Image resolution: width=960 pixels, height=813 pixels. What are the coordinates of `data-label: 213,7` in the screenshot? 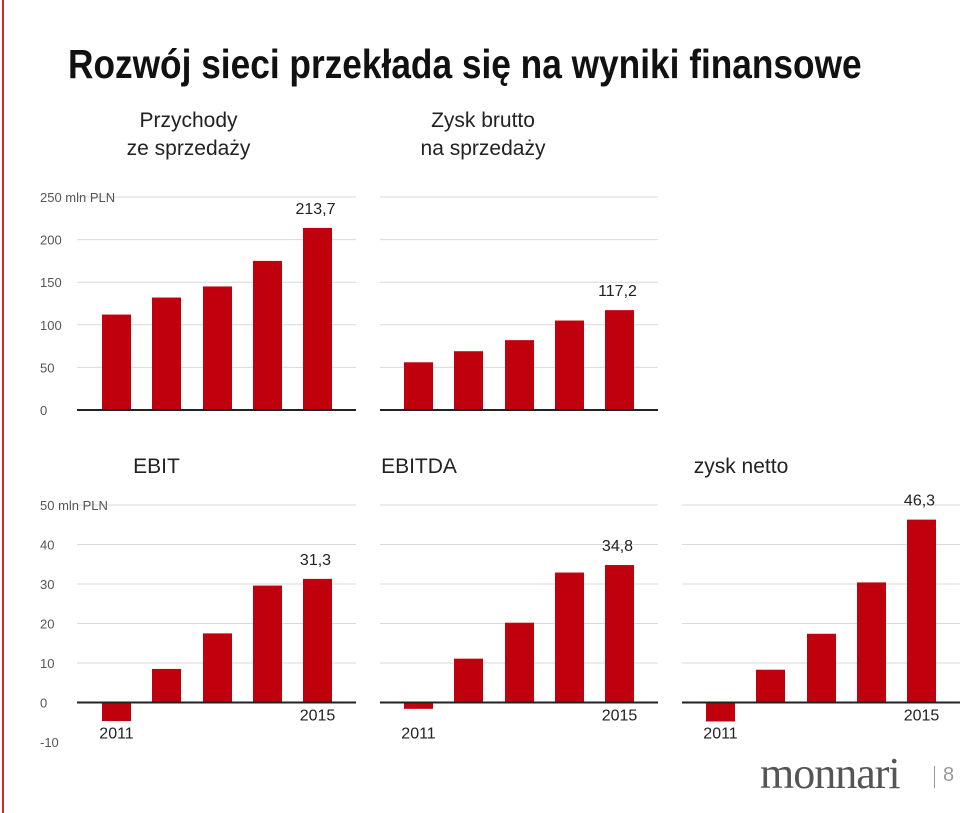 It's located at (315, 209).